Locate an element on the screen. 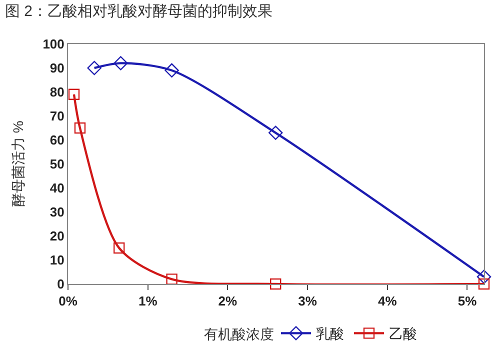 The width and height of the screenshot is (500, 362). y-tick-label: 30 is located at coordinates (57, 212).